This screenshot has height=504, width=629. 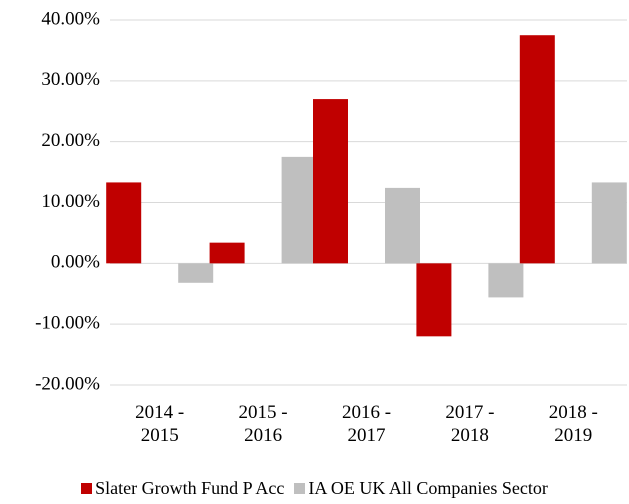 What do you see at coordinates (70, 140) in the screenshot?
I see `y-tick-label: 20.00%` at bounding box center [70, 140].